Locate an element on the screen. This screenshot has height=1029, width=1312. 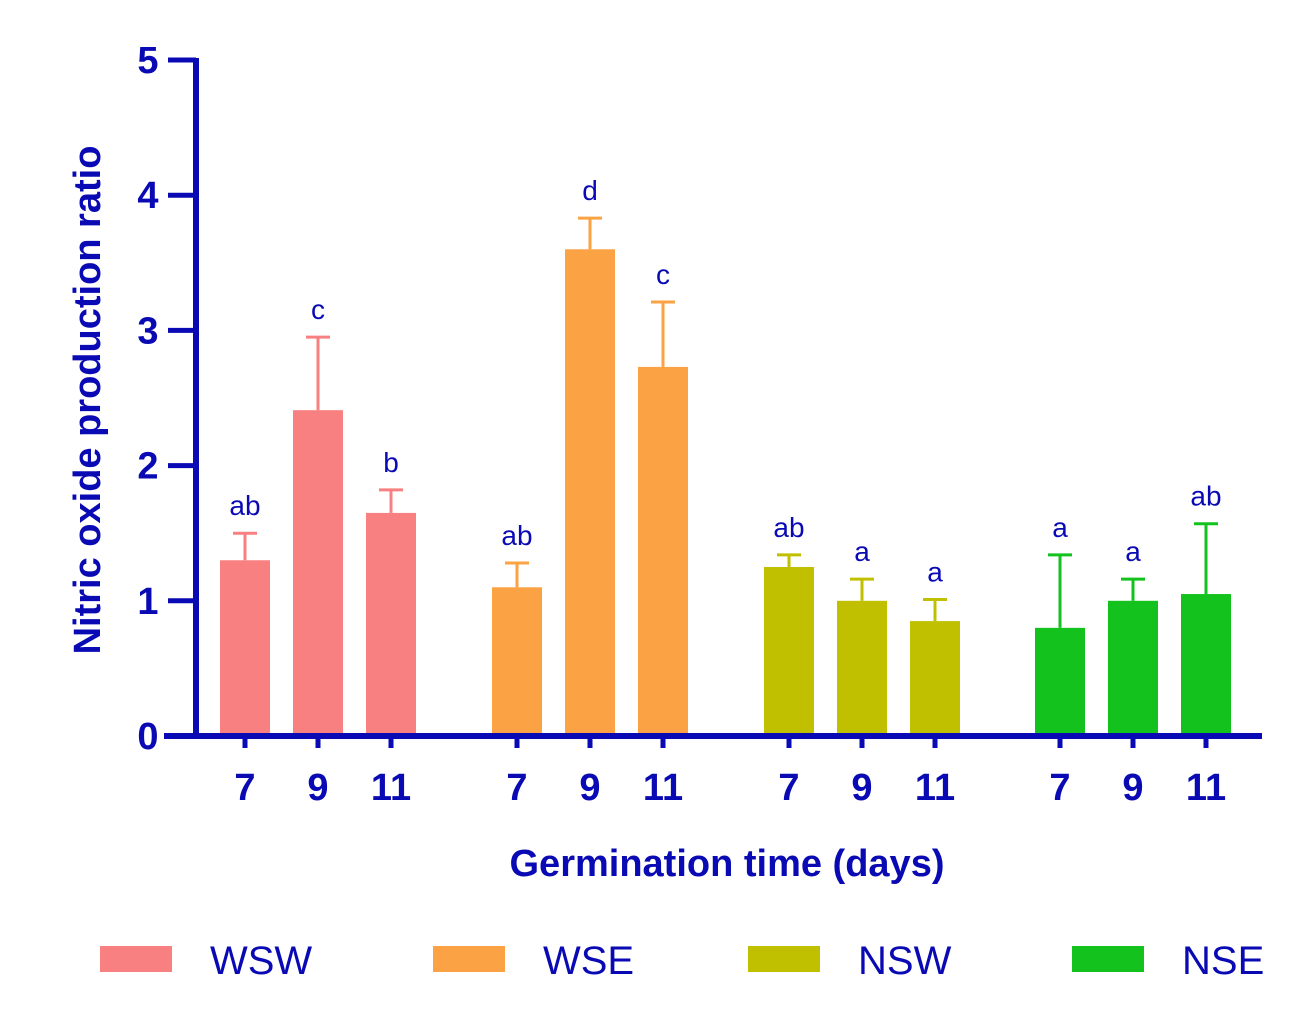
x-tick-label-wsw-day-9: 9 is located at coordinates (317, 788).